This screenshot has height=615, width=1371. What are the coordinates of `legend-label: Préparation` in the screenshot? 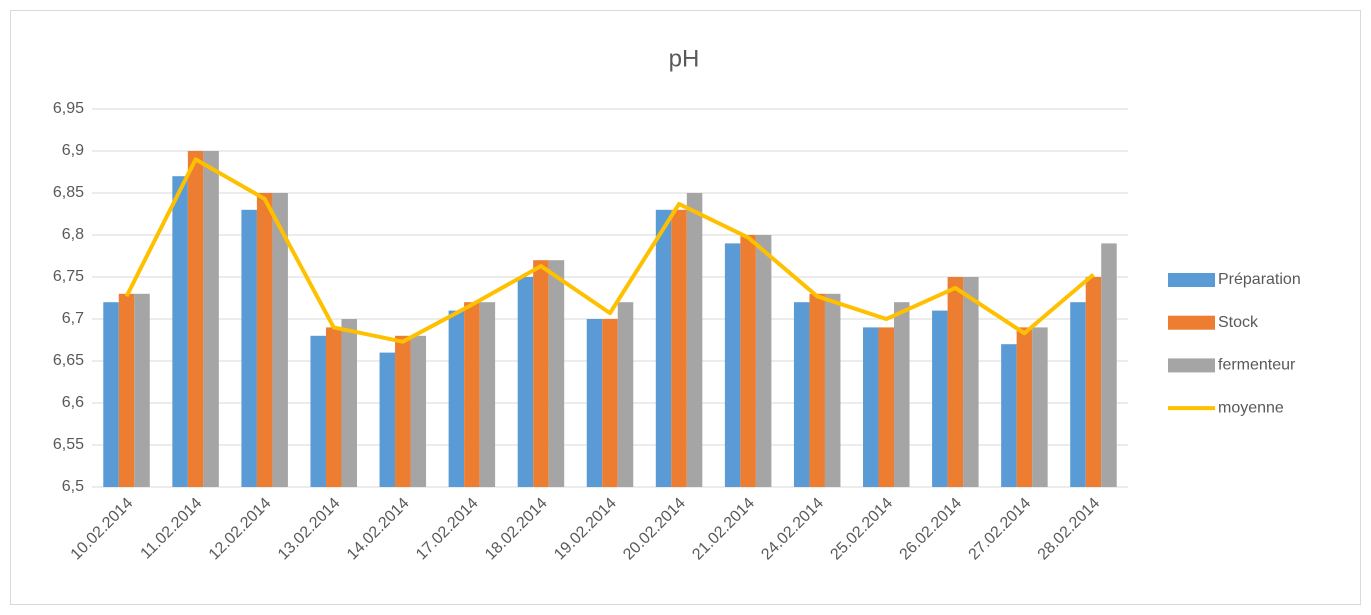 It's located at (1259, 279).